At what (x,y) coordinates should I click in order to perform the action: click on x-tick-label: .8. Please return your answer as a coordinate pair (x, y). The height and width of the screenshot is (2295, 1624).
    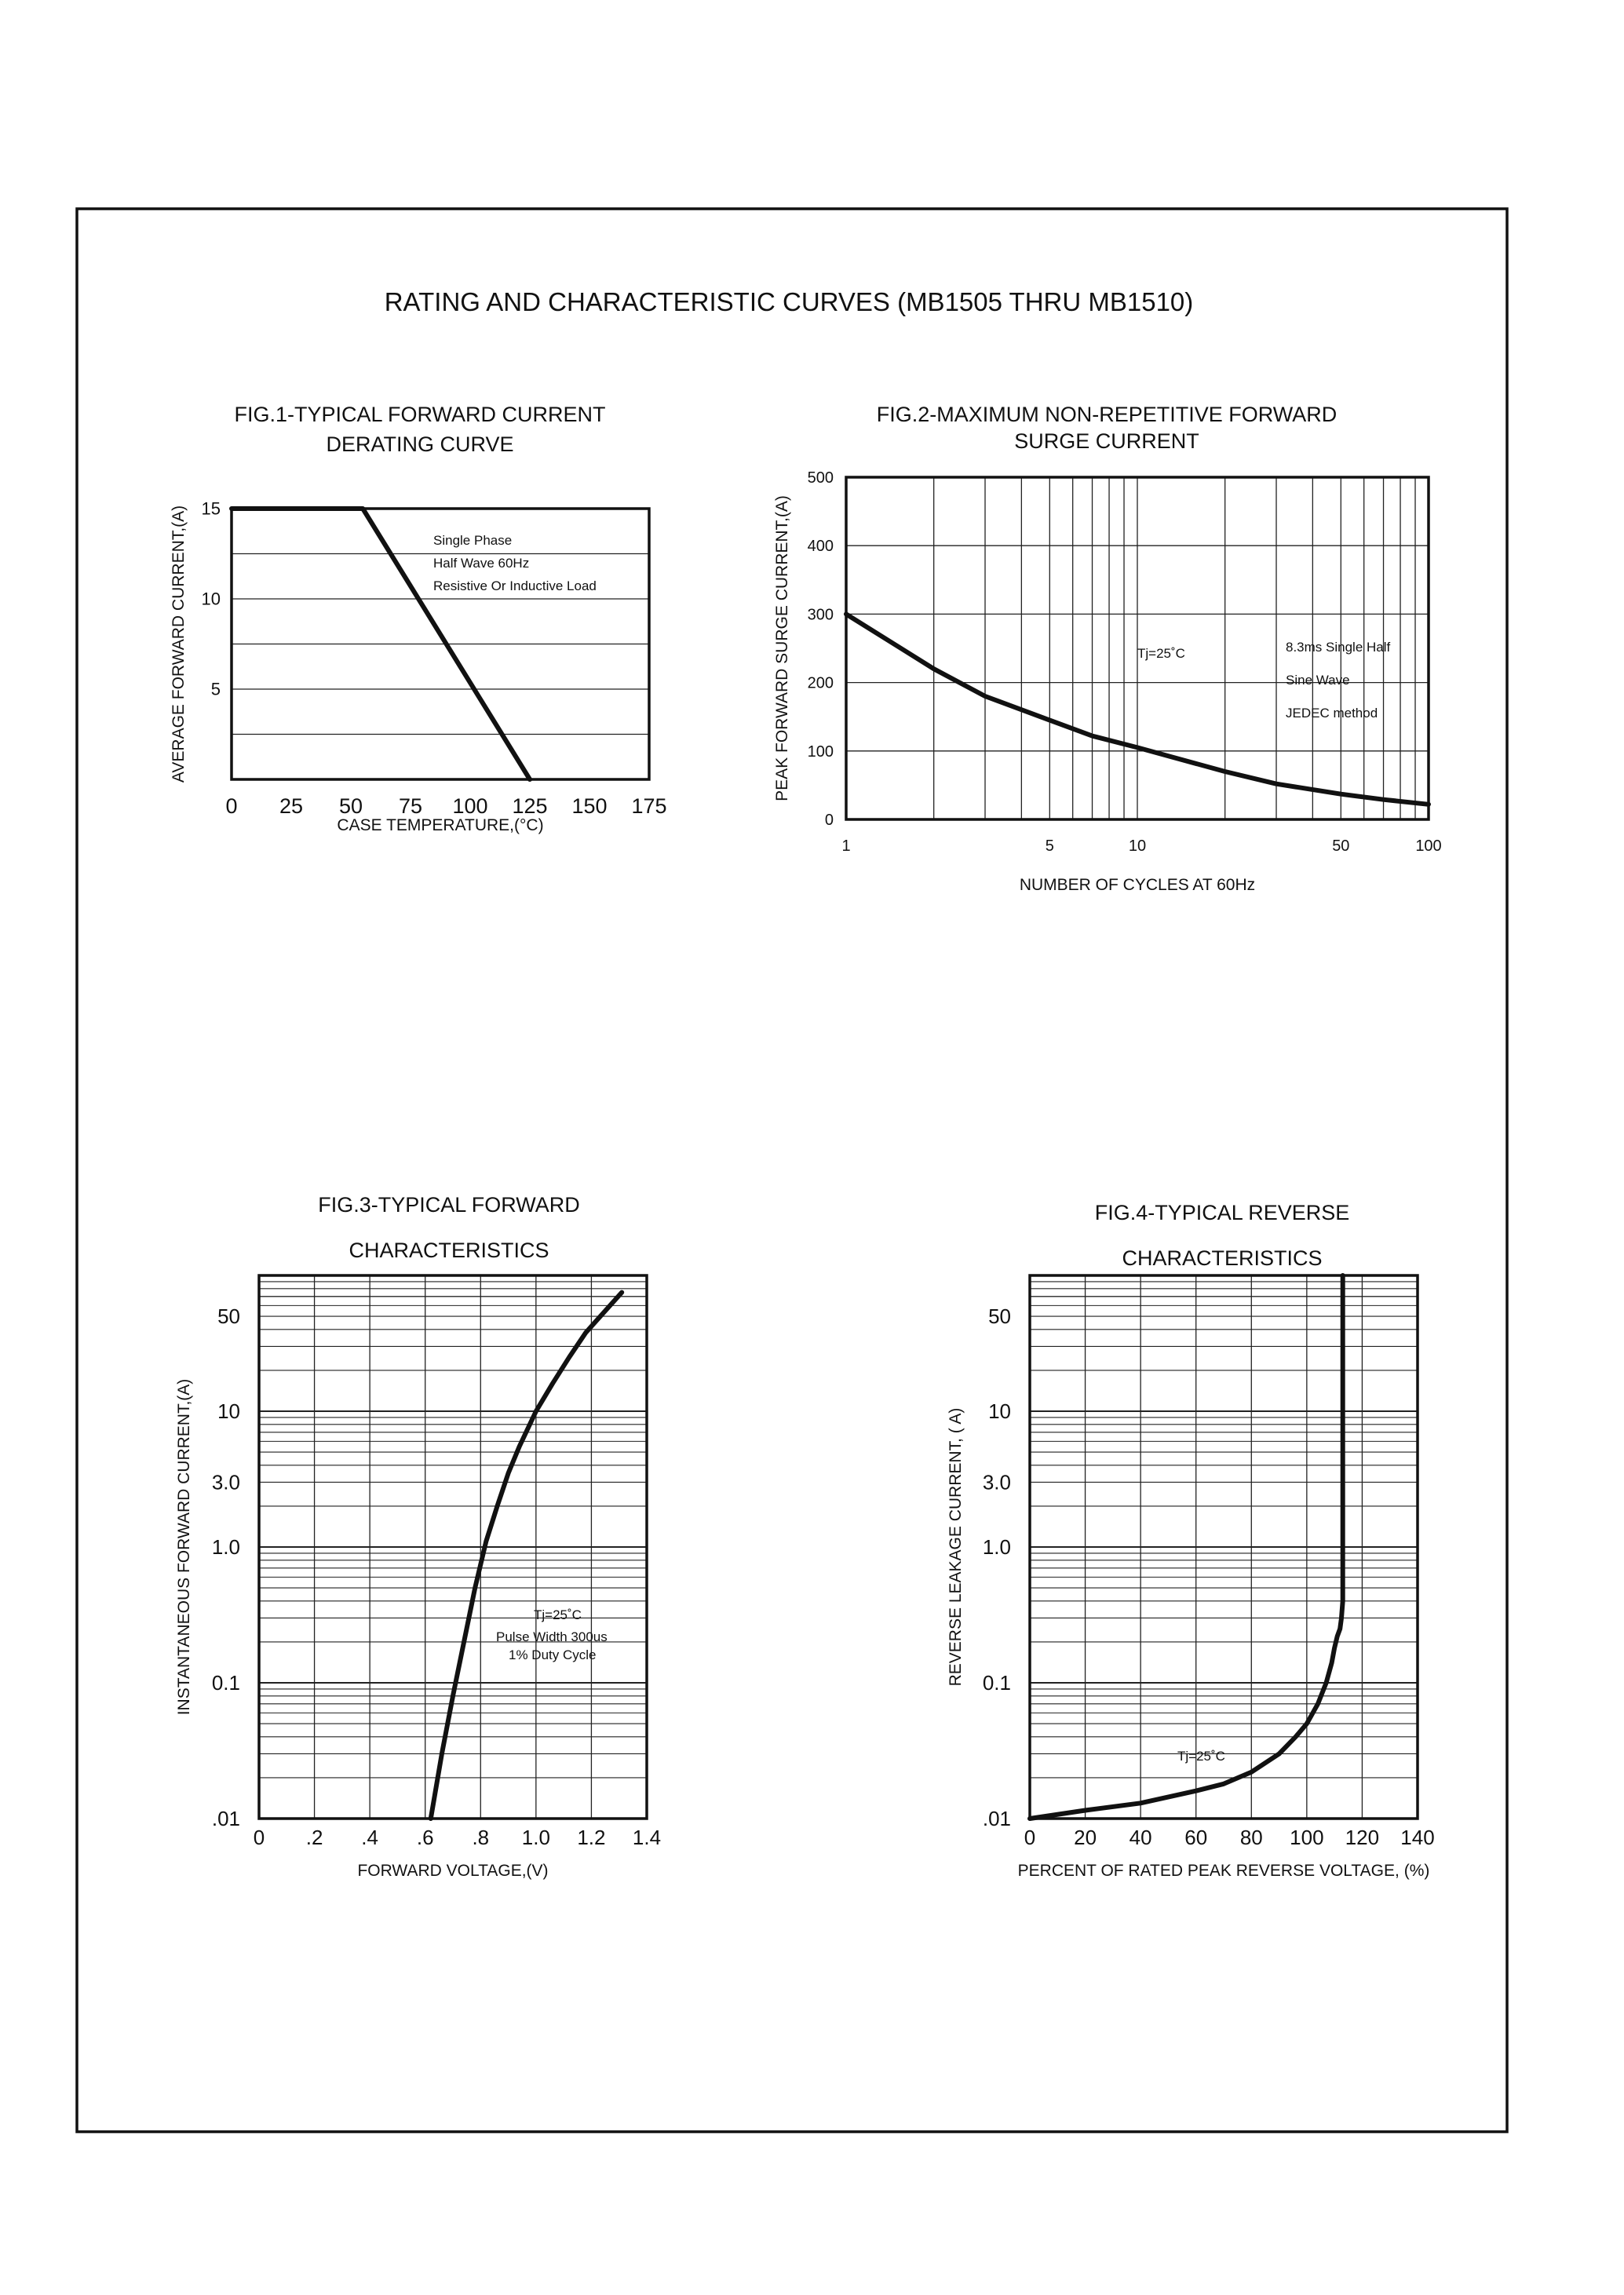
    Looking at the image, I should click on (481, 1837).